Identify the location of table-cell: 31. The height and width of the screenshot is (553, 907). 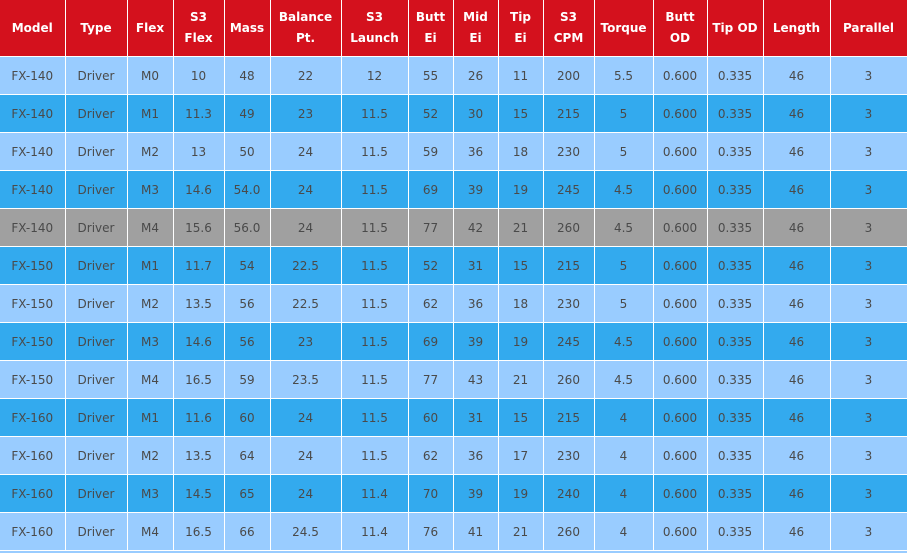
(476, 417).